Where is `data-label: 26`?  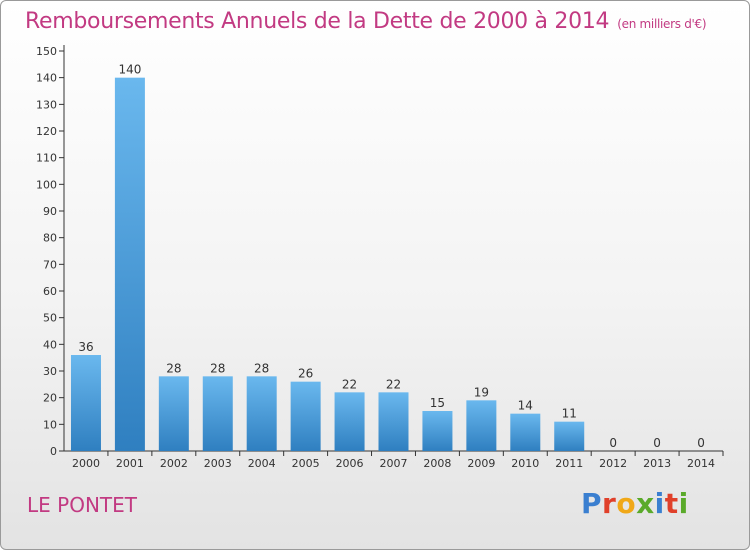 data-label: 26 is located at coordinates (305, 374).